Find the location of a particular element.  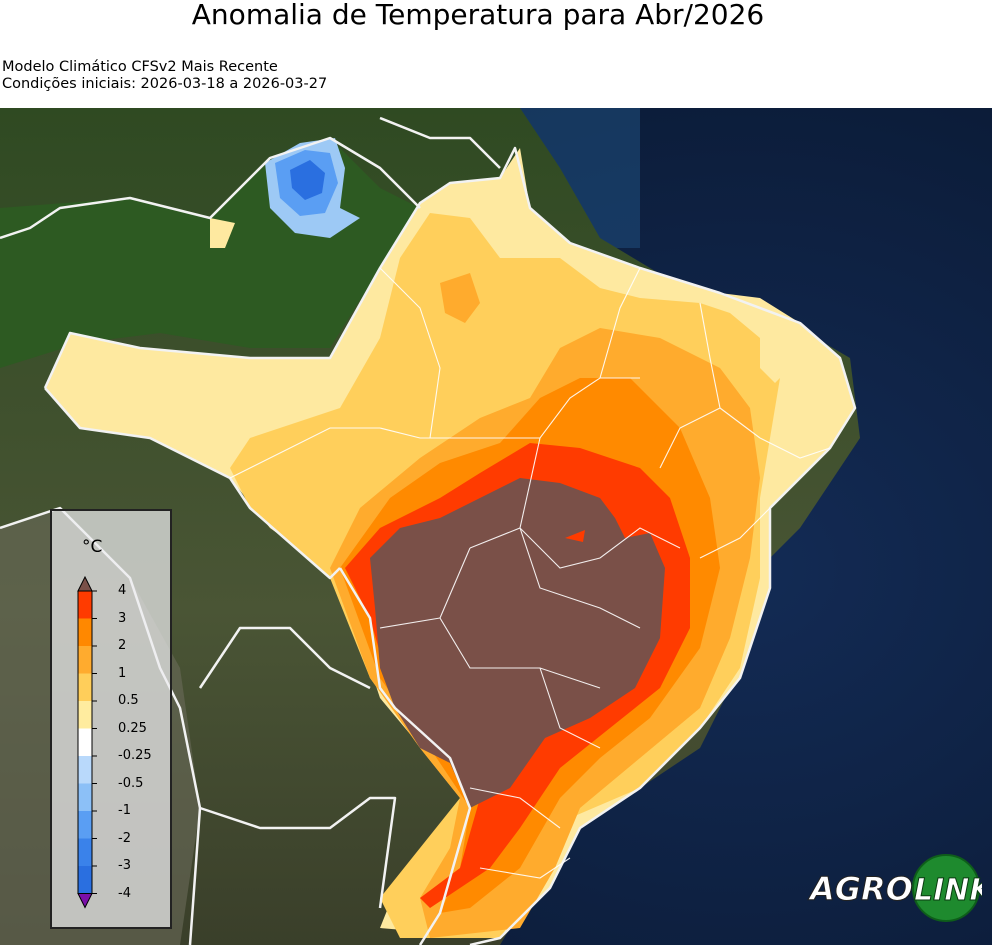

colorbar-tick-label: 0.25 is located at coordinates (132, 728).